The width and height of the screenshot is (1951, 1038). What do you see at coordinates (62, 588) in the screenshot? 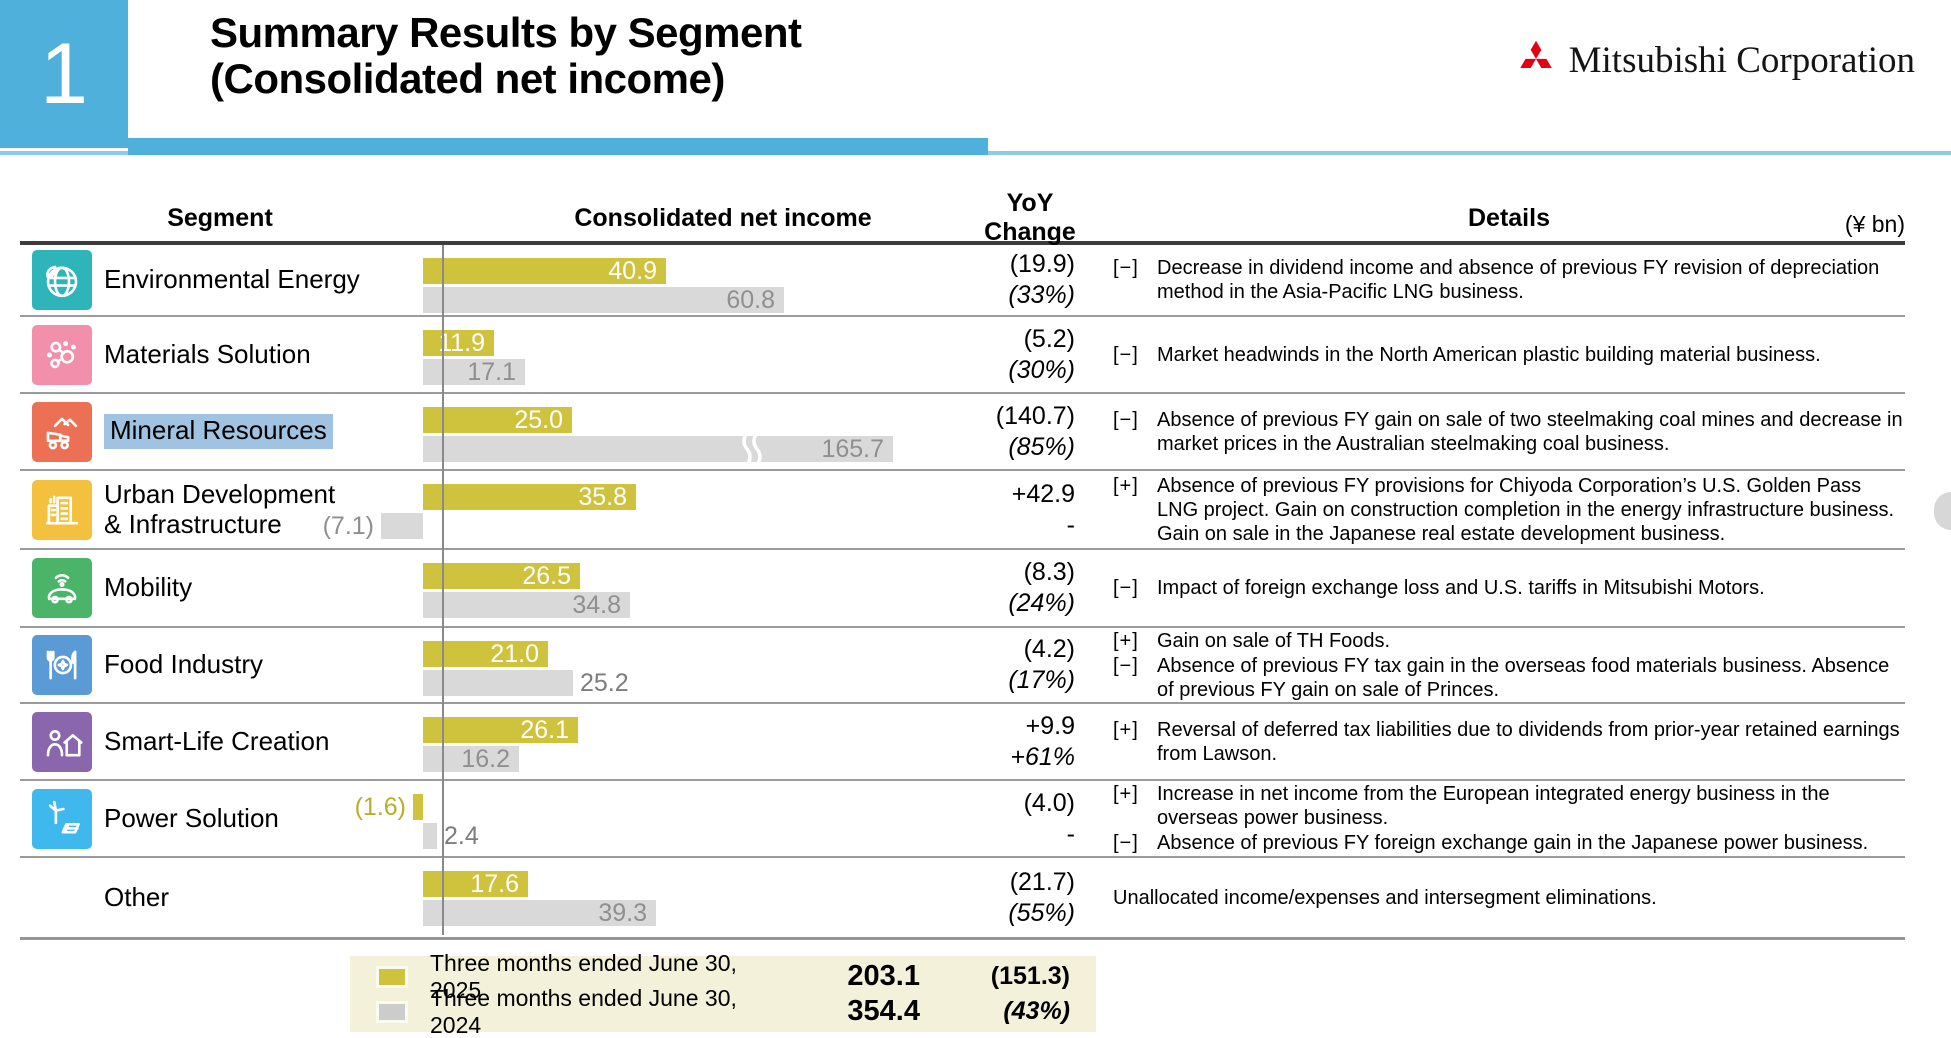
I see `connected-car-icon` at bounding box center [62, 588].